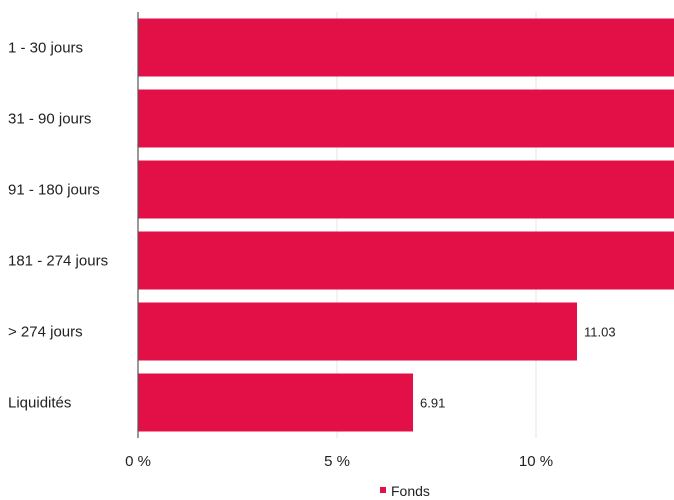 This screenshot has height=500, width=674. What do you see at coordinates (600, 332) in the screenshot?
I see `value-label-4: 11.03` at bounding box center [600, 332].